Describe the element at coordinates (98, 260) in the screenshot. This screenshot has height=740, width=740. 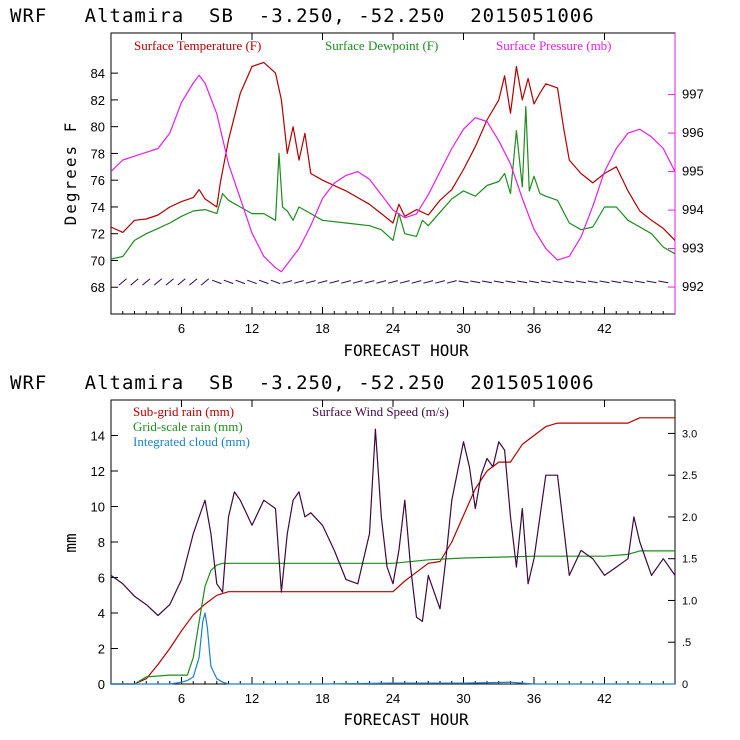
I see `y-tick-label: 70` at that location.